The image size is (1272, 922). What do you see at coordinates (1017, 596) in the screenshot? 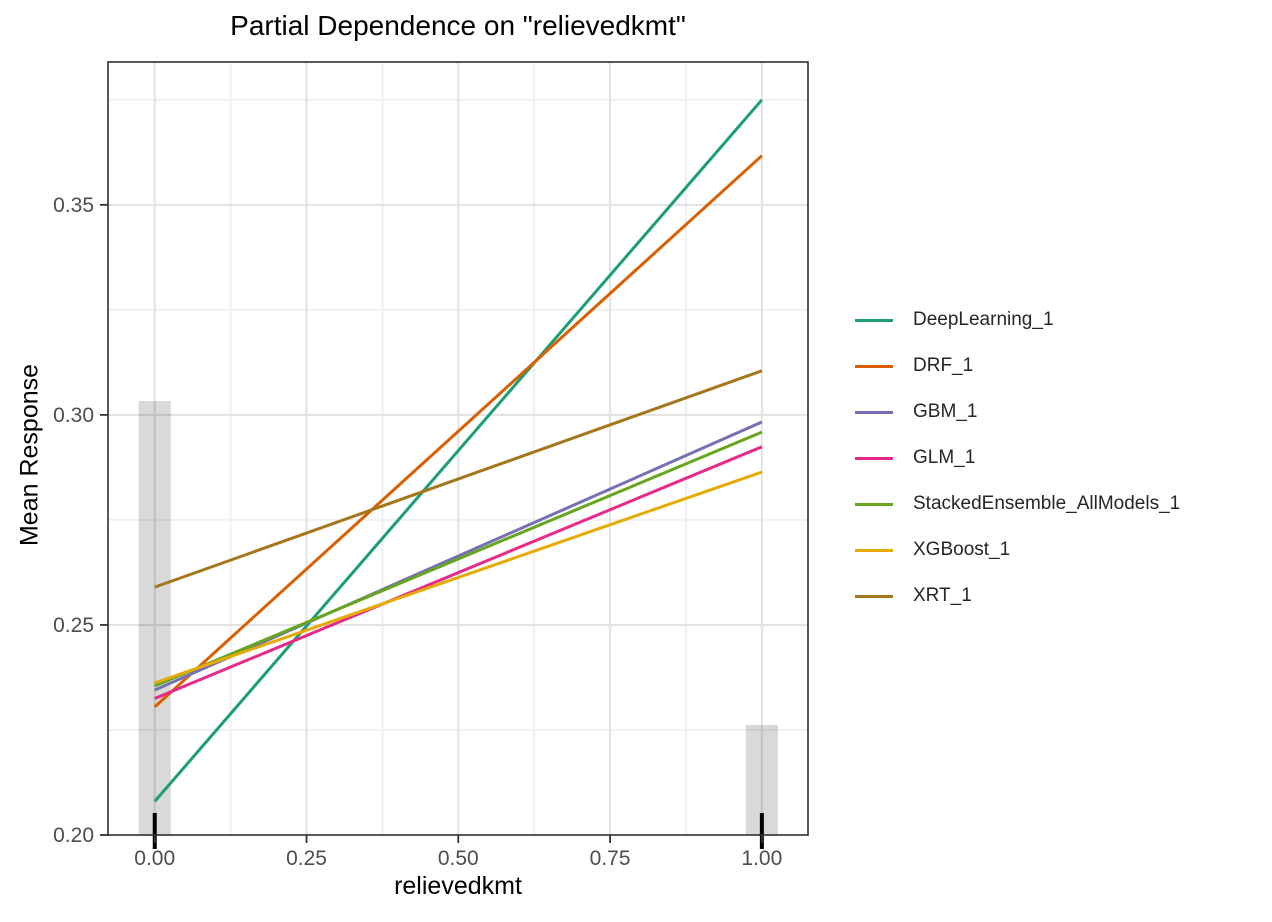
I see `legend-item-XRT_1: XRT_1` at bounding box center [1017, 596].